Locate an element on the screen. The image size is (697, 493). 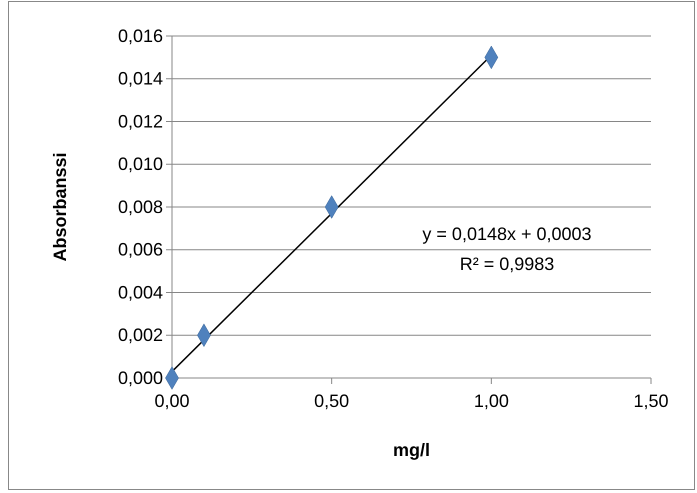
y-tick-label: 0,002 is located at coordinates (140, 335).